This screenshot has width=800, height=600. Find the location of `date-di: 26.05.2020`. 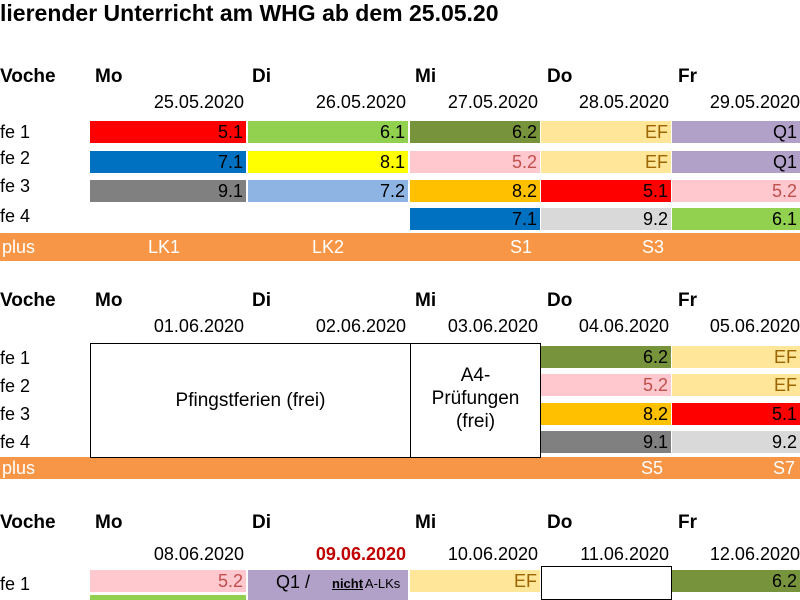

date-di: 26.05.2020 is located at coordinates (360, 102).